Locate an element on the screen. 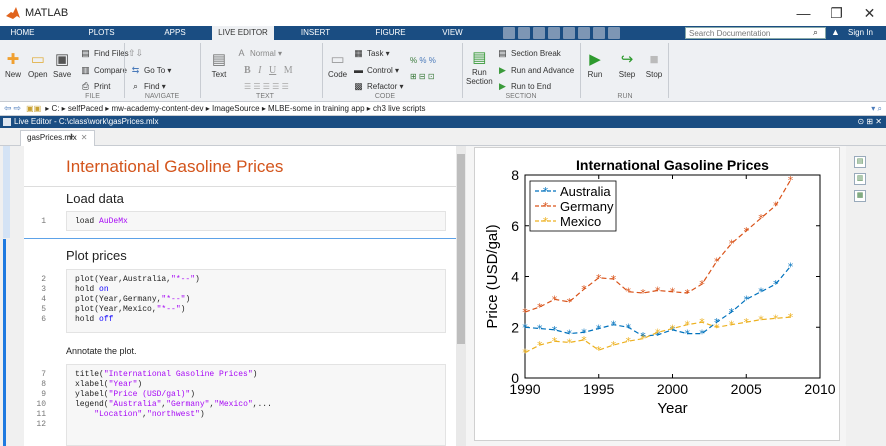 The image size is (886, 446). find-files-button: ▤ Find Files is located at coordinates (105, 52).